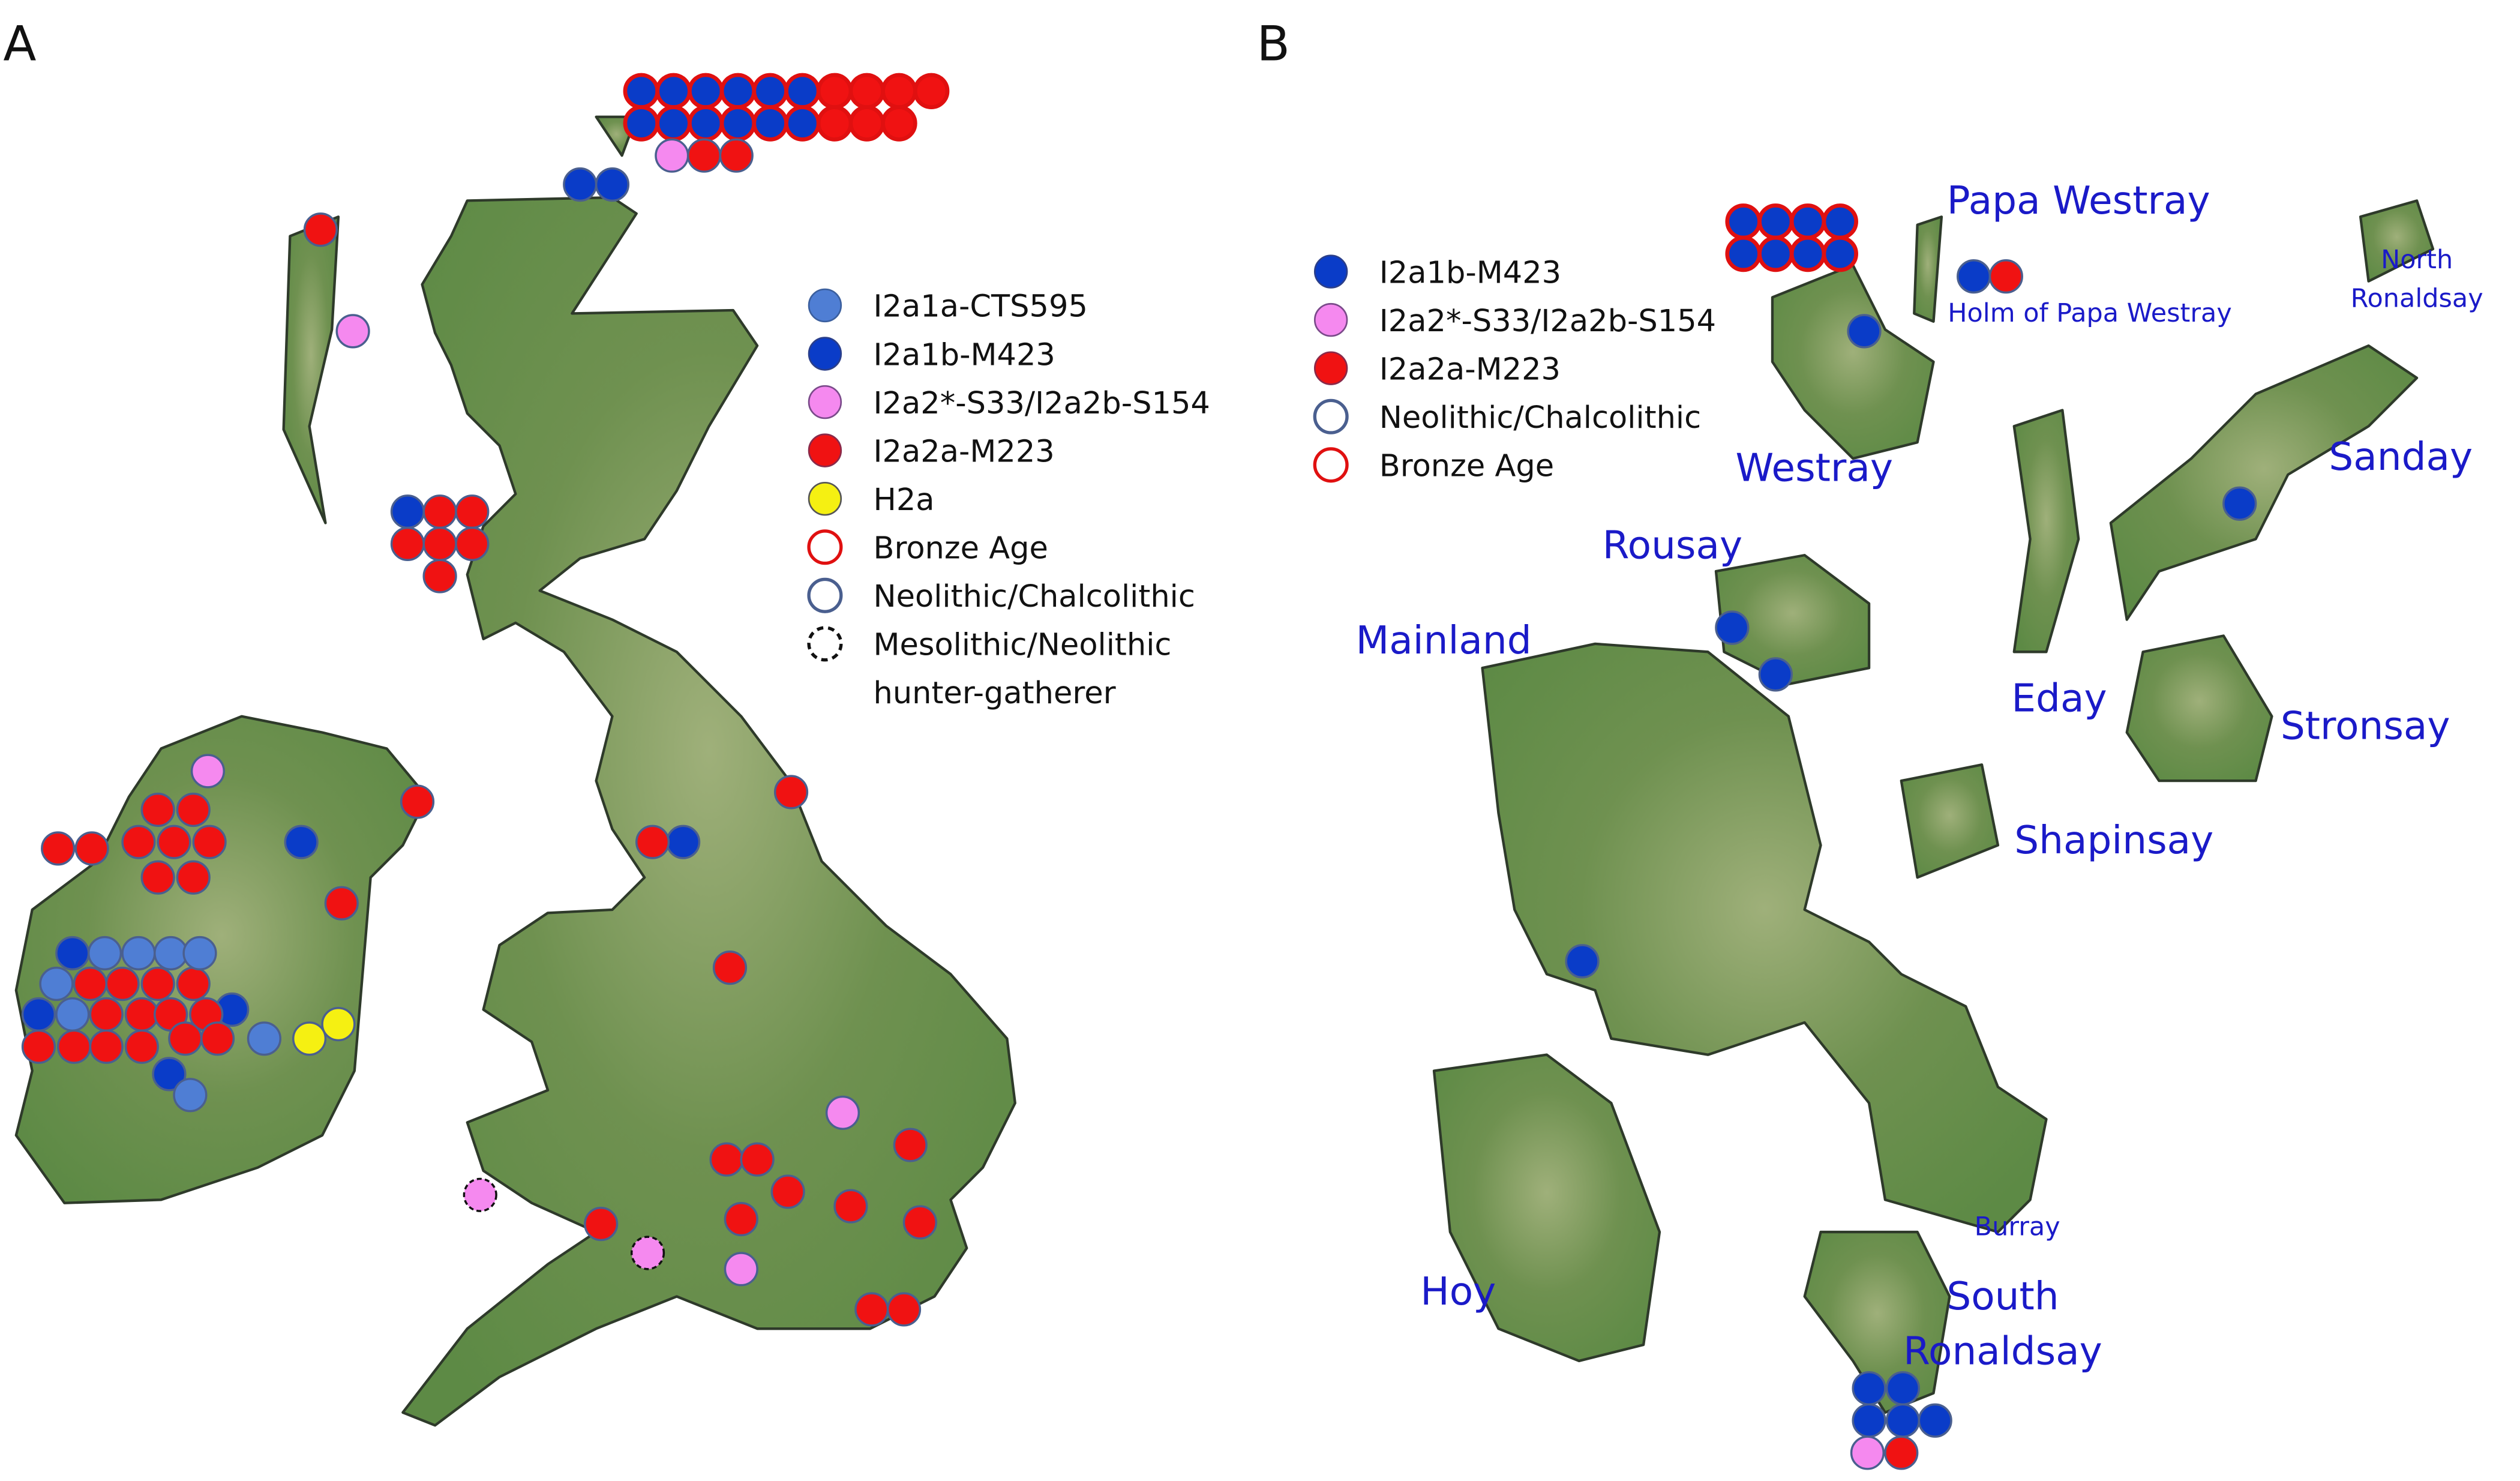 The height and width of the screenshot is (1481, 2520). Describe the element at coordinates (1444, 640) in the screenshot. I see `label-line: Mainland` at that location.